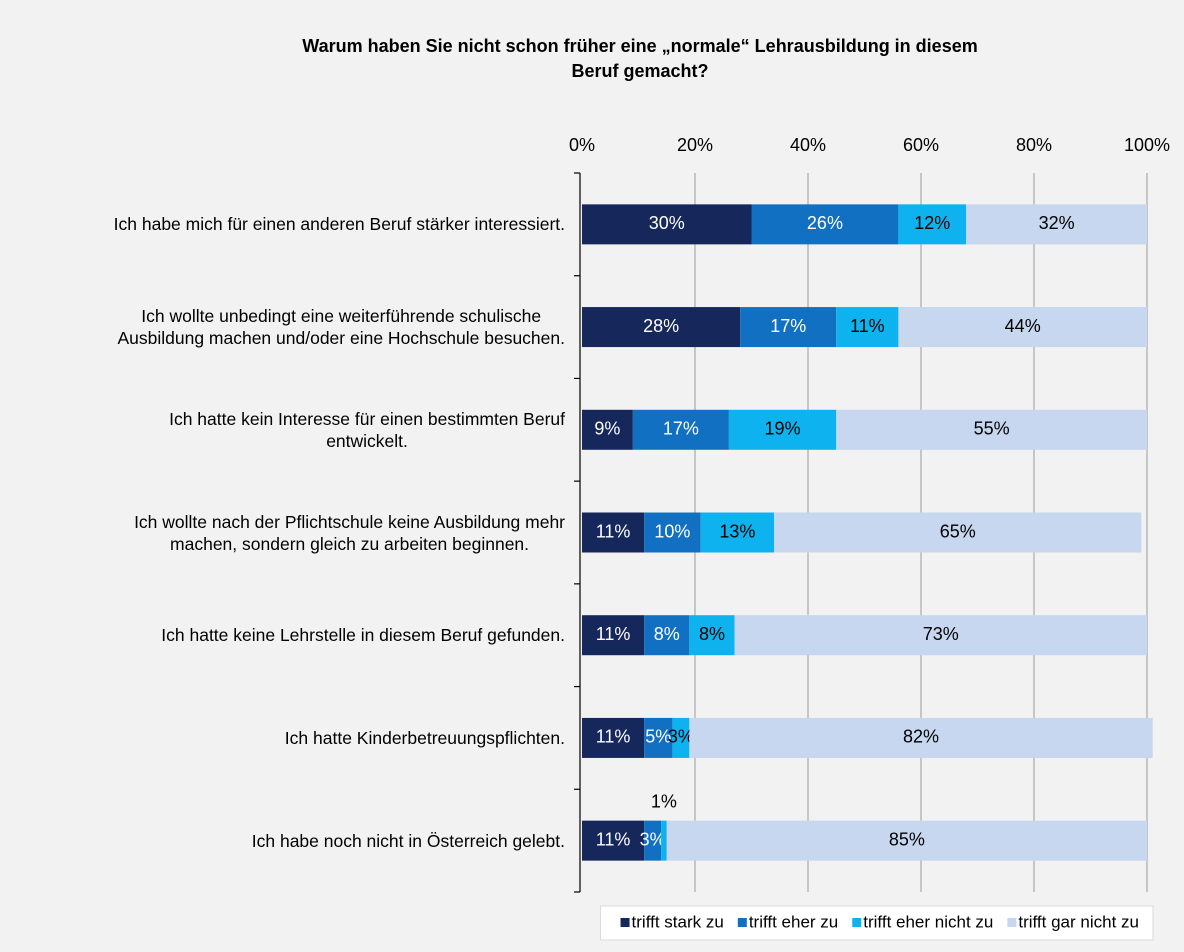 Image resolution: width=1184 pixels, height=952 pixels. I want to click on data-label: 28%, so click(661, 326).